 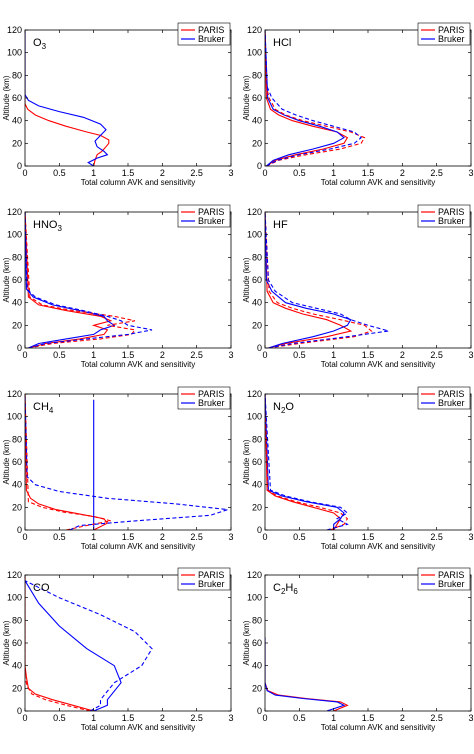 I want to click on gas-label: C2H6, so click(x=285, y=589).